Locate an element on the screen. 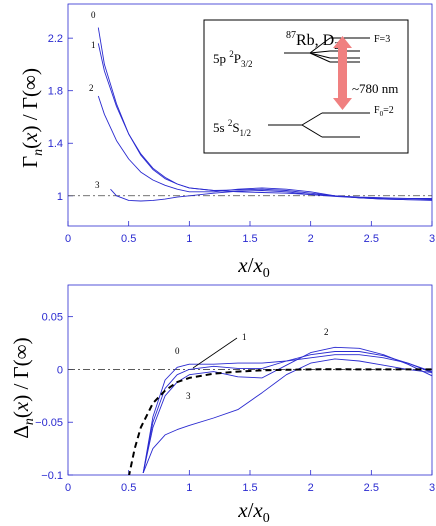 Image resolution: width=436 pixels, height=526 pixels. y-tick-label: 0 is located at coordinates (60, 370).